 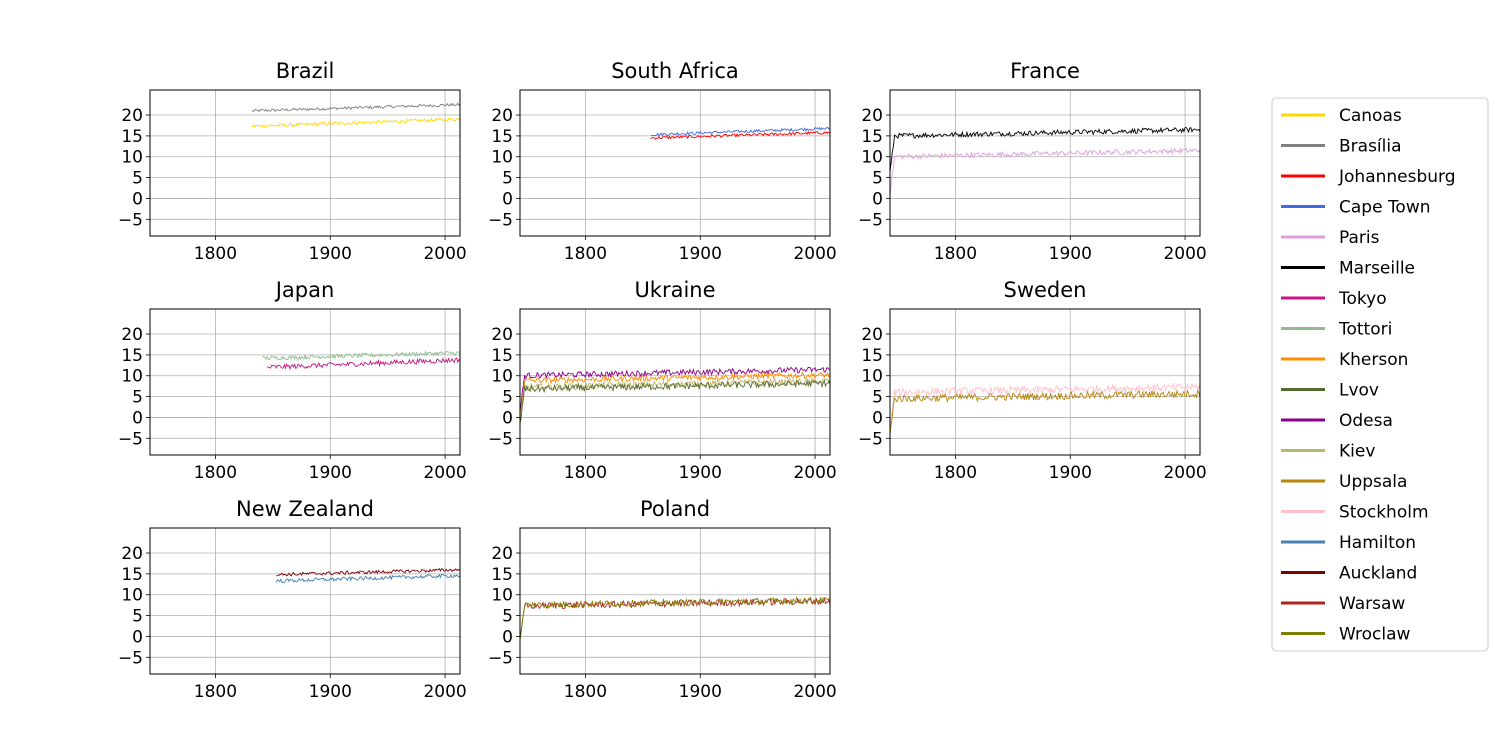 What do you see at coordinates (1375, 635) in the screenshot?
I see `legend-label: Wroclaw` at bounding box center [1375, 635].